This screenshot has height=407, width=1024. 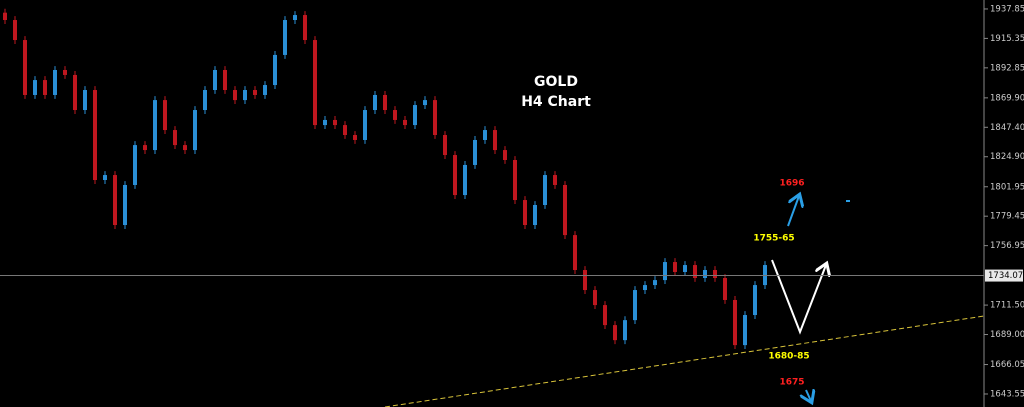 I want to click on y-tick-label: 1643.55, so click(x=1007, y=394).